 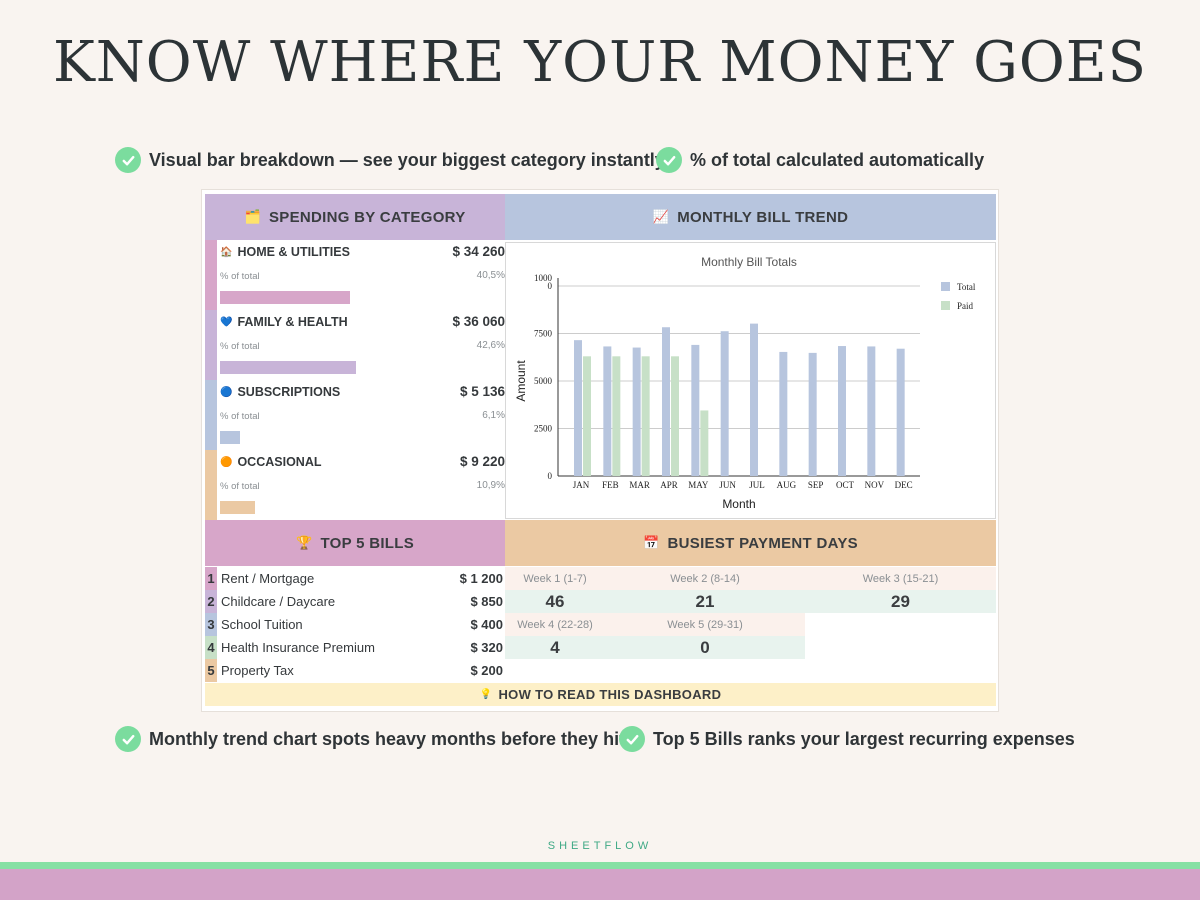 I want to click on category-label: OCCASIONAL, so click(x=279, y=462).